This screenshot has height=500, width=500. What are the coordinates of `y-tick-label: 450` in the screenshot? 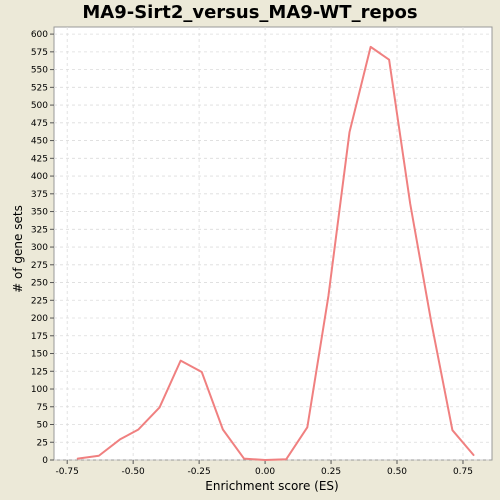 It's located at (39, 142).